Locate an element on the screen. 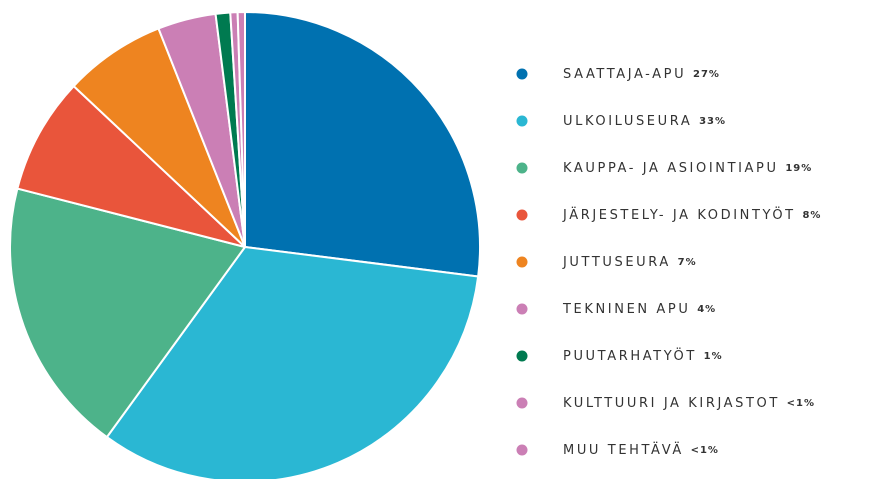  legend-name: SAATTAJA-APU is located at coordinates (624, 74).